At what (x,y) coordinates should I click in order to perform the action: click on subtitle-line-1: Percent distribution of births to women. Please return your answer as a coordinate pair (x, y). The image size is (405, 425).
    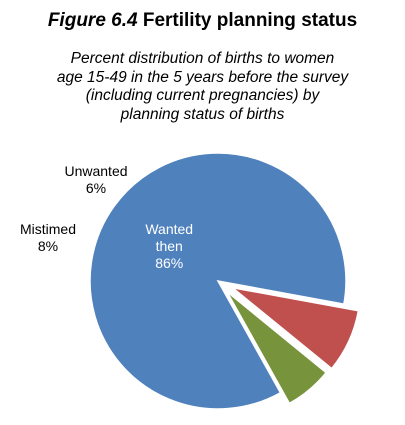
    Looking at the image, I should click on (202, 58).